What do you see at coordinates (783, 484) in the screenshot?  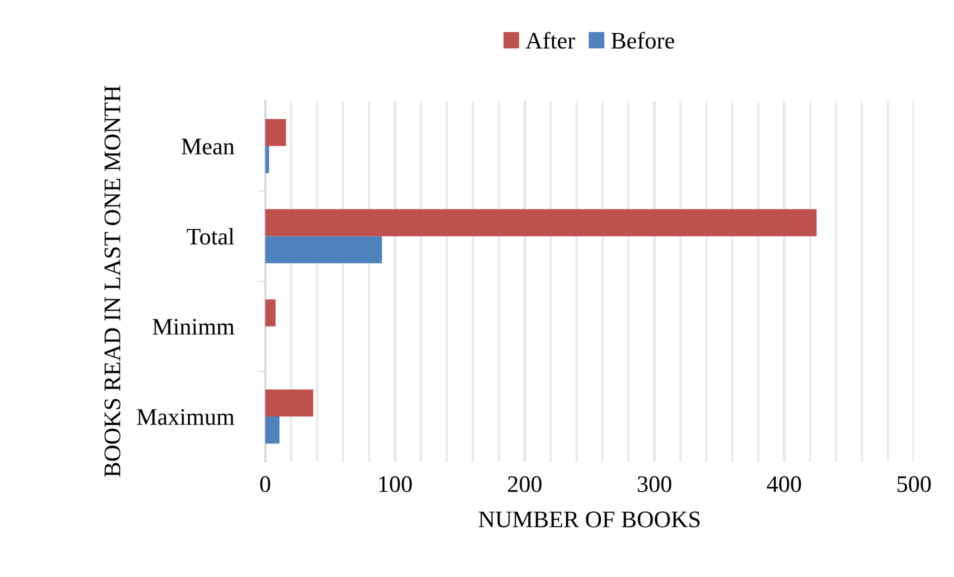 I see `x-tick-label: 400` at bounding box center [783, 484].